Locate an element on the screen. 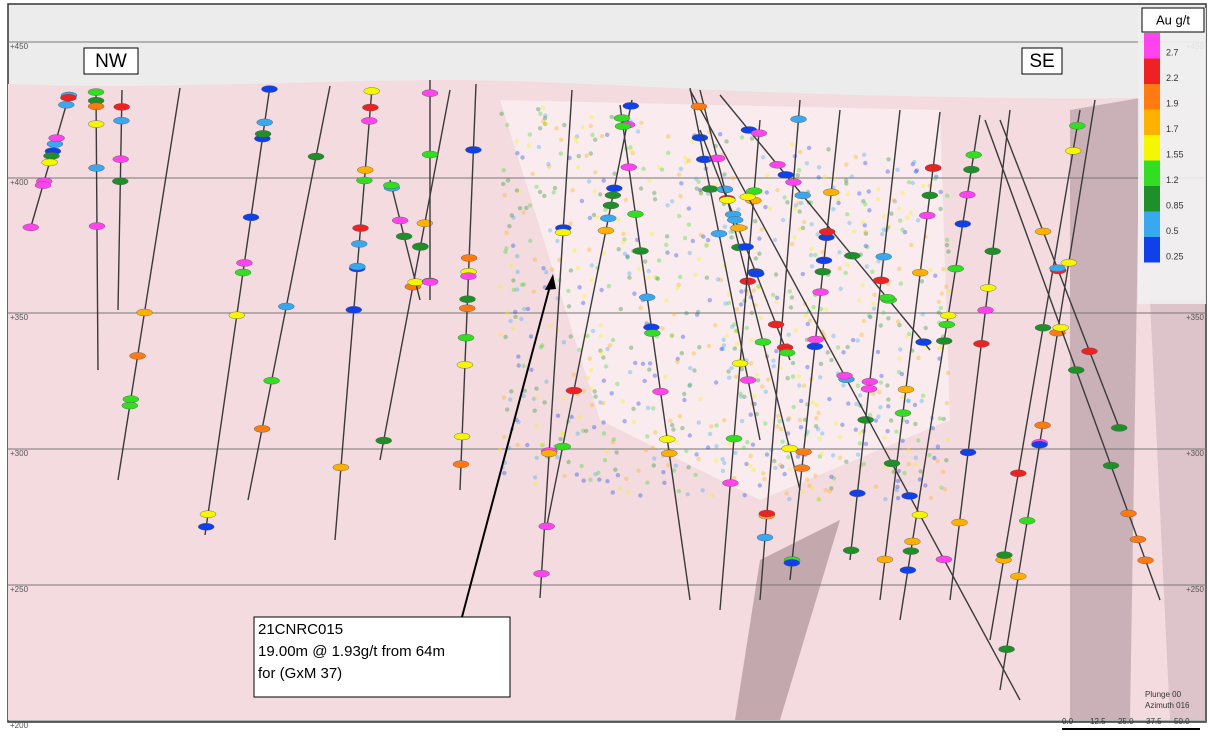  azimuth: Azimuth 016 is located at coordinates (1167, 705).